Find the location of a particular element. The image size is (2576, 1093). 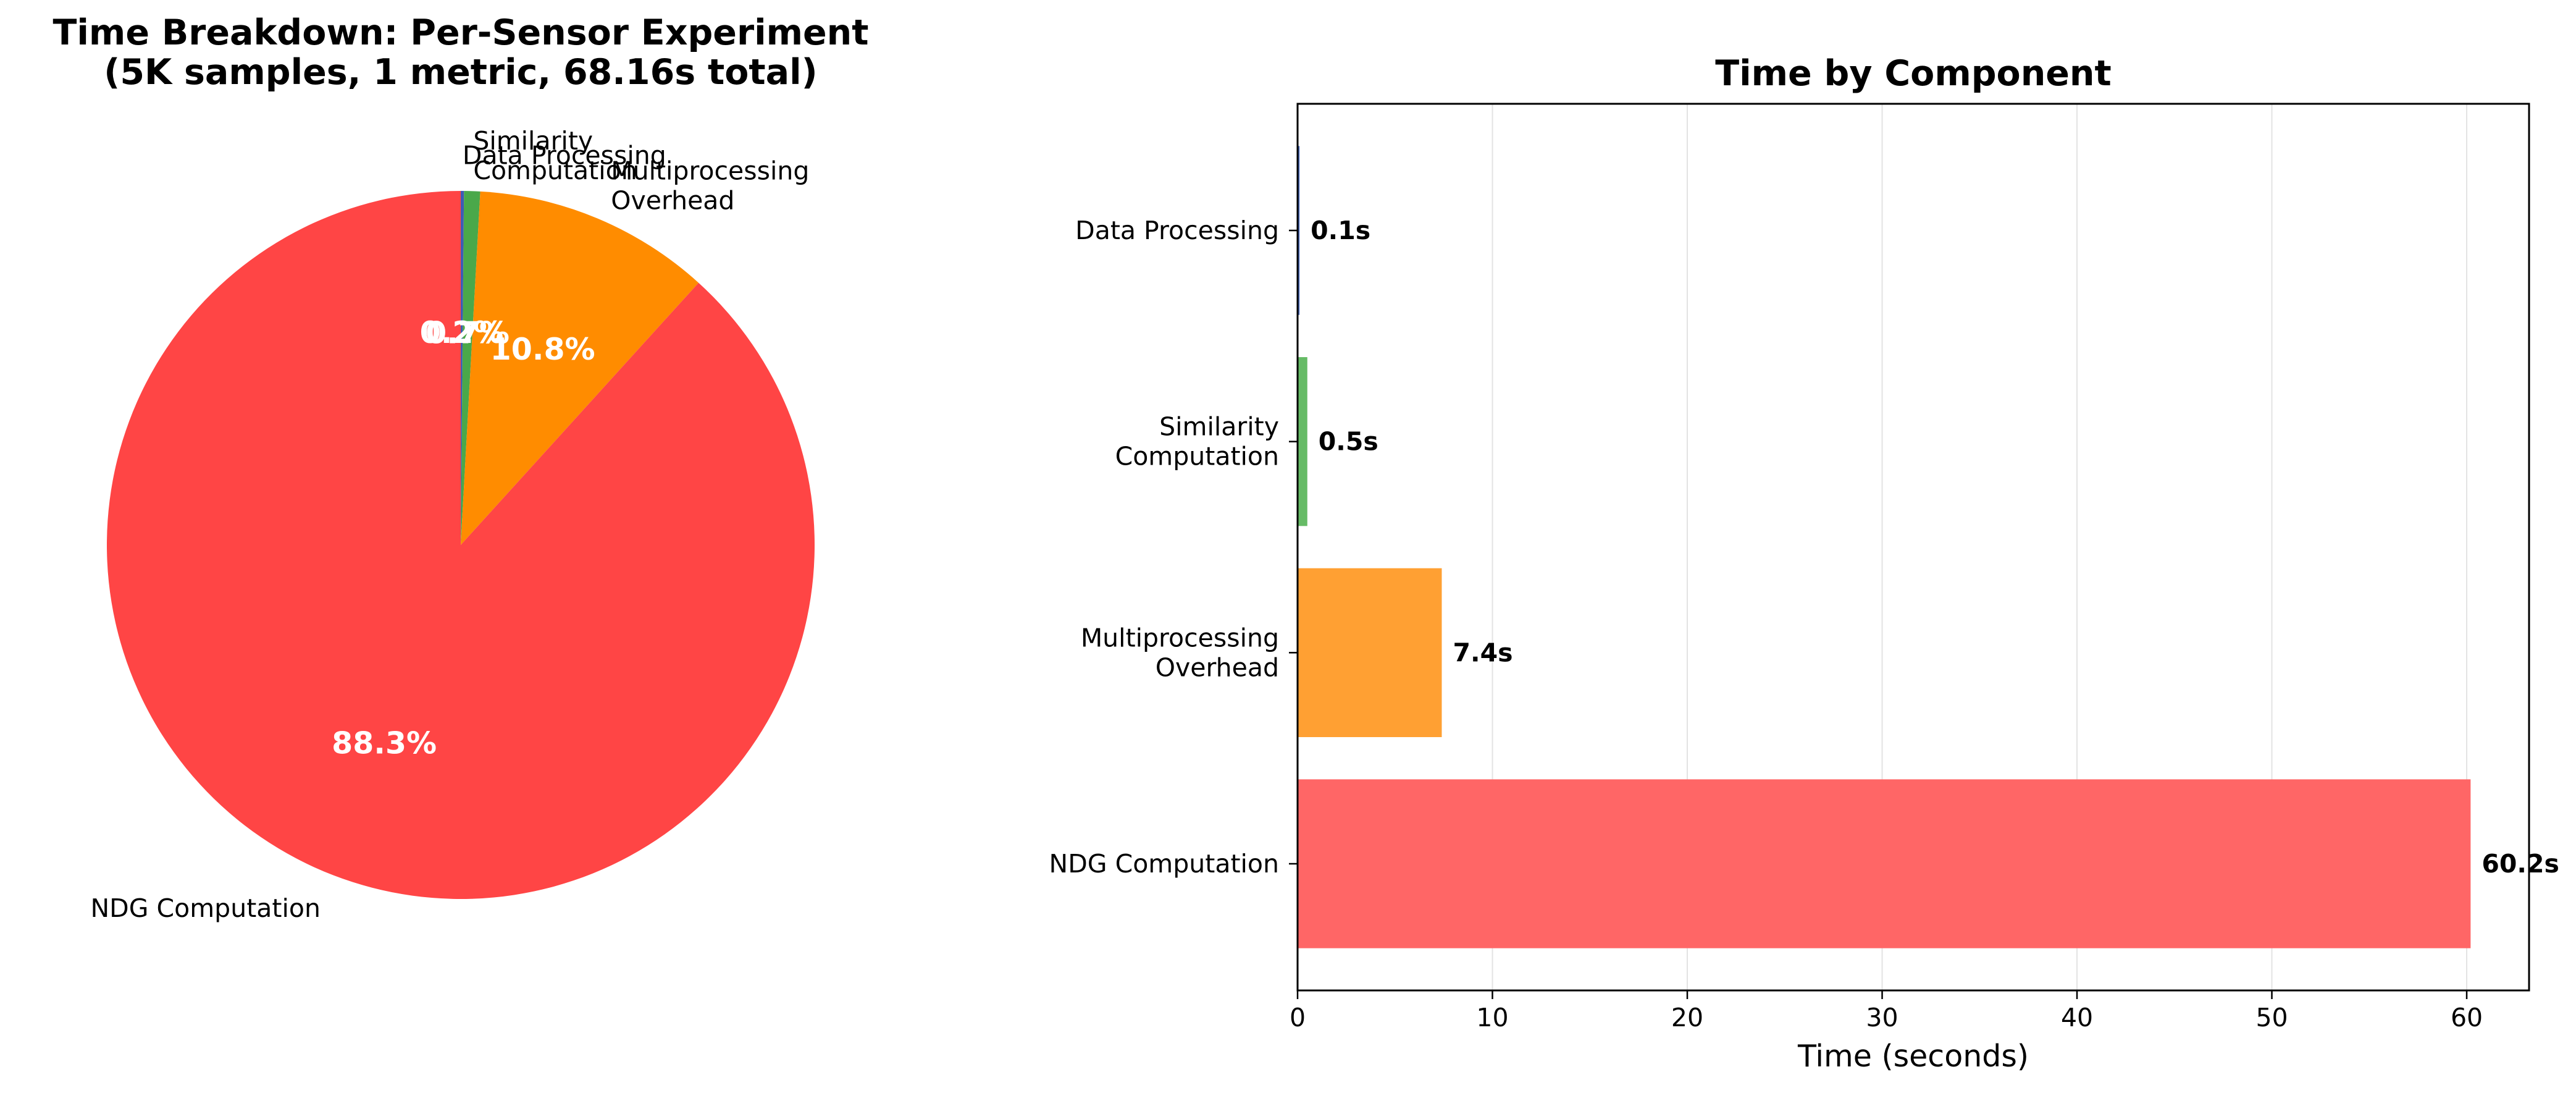

y-tick-label-similarity-computation: Similarity Computation is located at coordinates (1197, 442).